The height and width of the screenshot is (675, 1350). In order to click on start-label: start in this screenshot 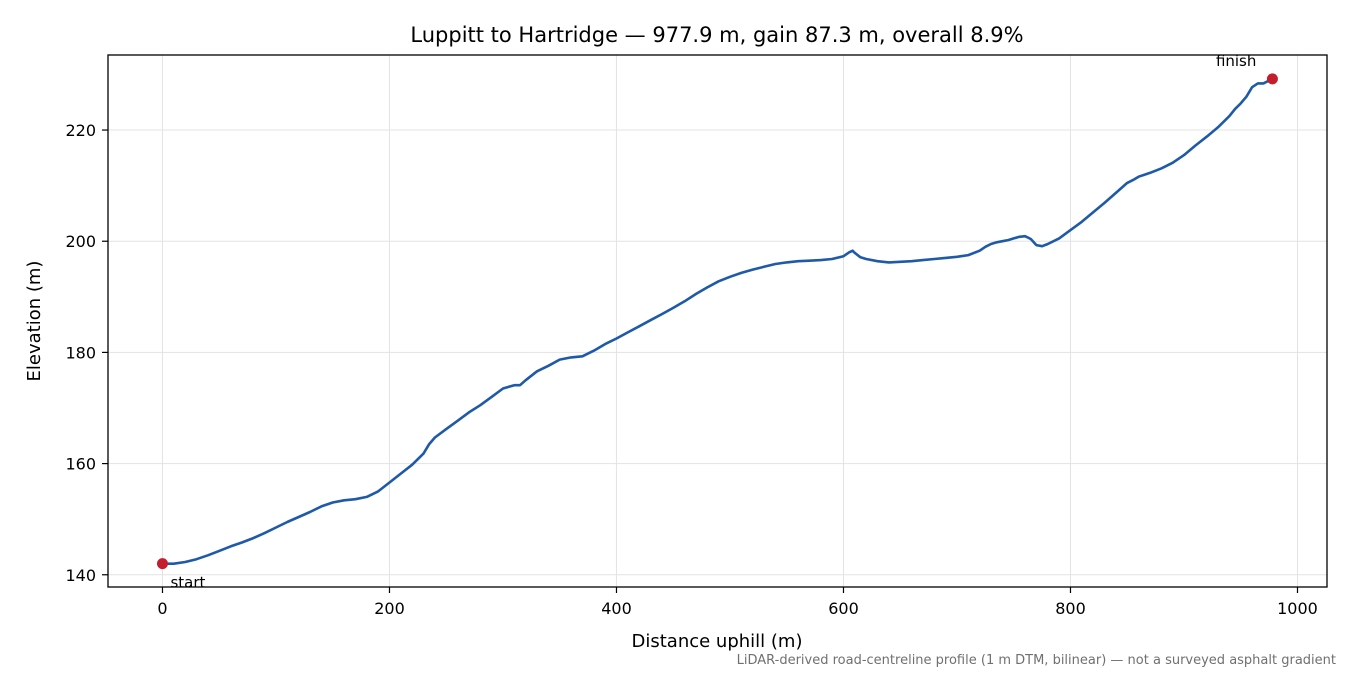, I will do `click(187, 583)`.